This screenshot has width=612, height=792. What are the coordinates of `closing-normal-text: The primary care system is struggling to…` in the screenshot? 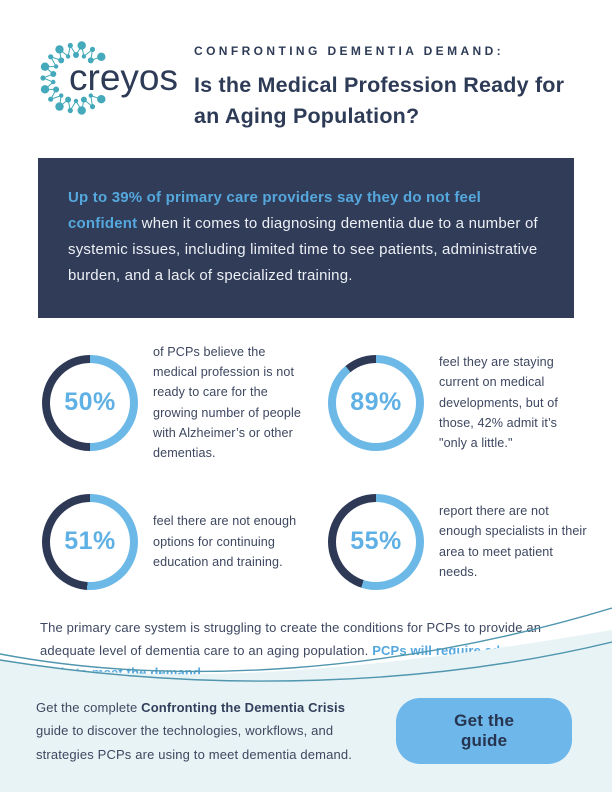 It's located at (291, 638).